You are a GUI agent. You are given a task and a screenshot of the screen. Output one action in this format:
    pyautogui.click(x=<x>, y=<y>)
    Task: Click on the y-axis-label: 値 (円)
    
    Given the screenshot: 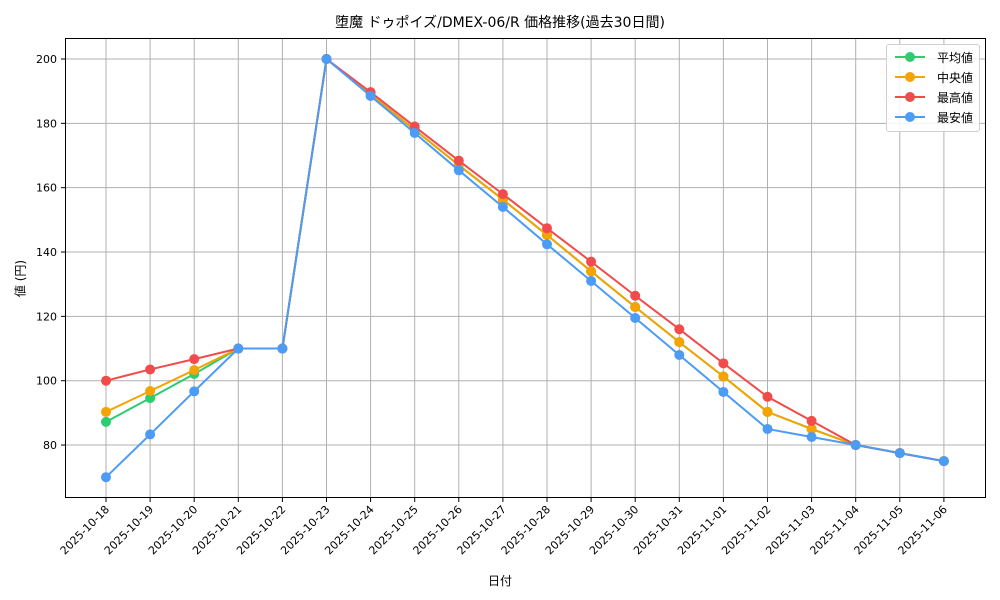 What is the action you would take?
    pyautogui.click(x=20, y=278)
    